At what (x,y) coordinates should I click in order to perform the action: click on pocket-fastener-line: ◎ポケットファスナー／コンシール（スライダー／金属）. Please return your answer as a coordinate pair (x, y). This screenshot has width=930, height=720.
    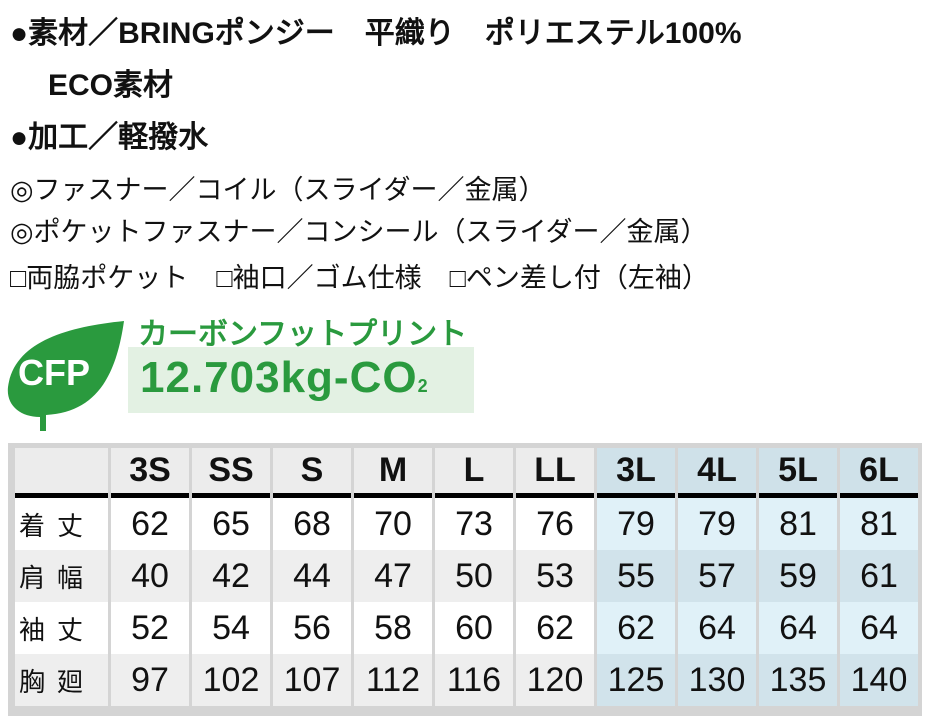
    Looking at the image, I should click on (359, 232).